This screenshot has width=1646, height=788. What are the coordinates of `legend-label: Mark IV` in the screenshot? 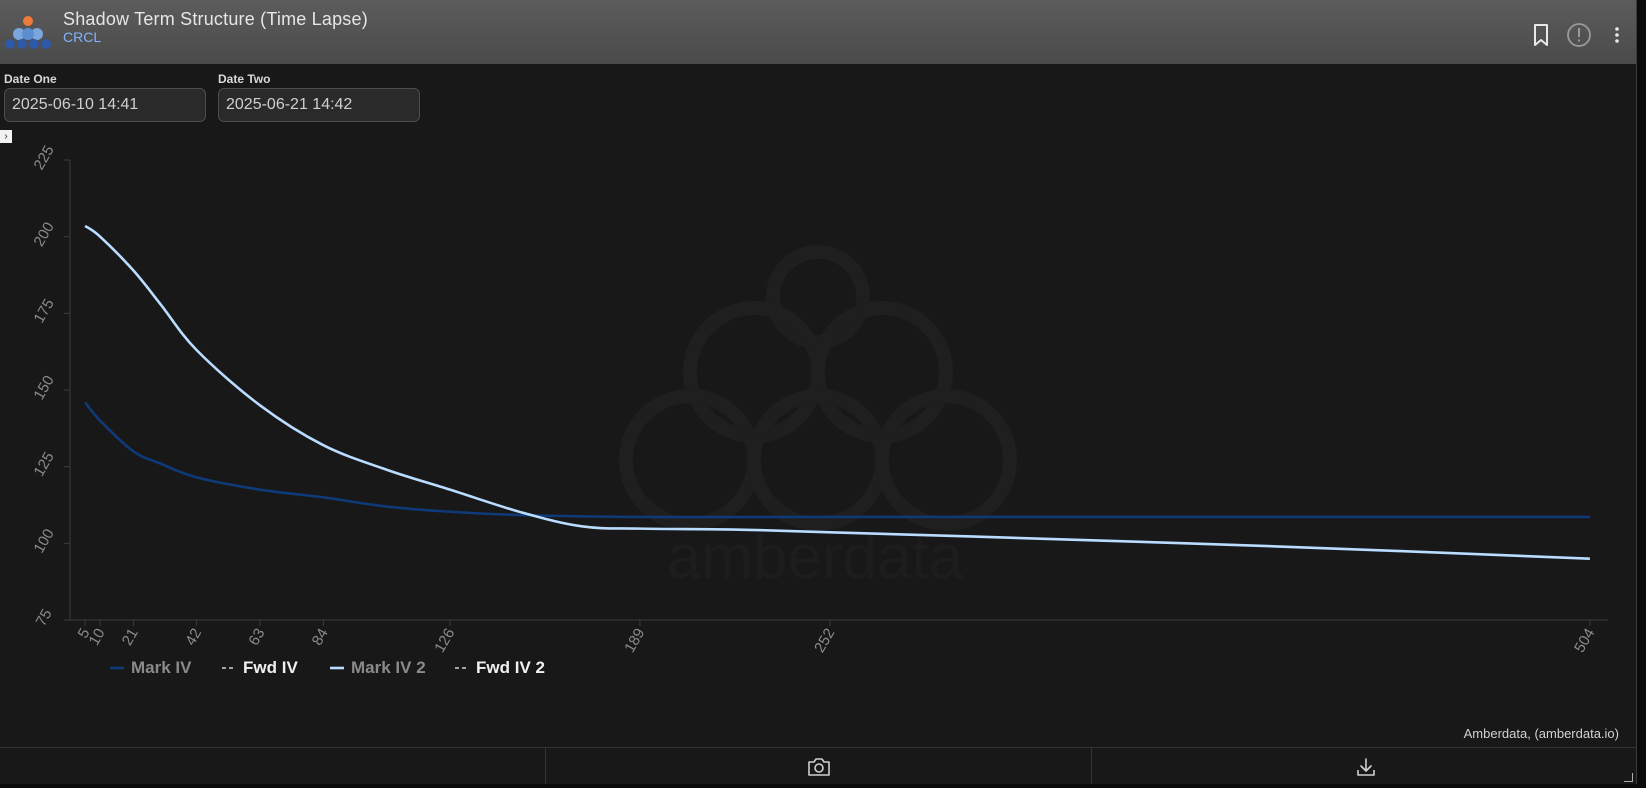 It's located at (161, 667).